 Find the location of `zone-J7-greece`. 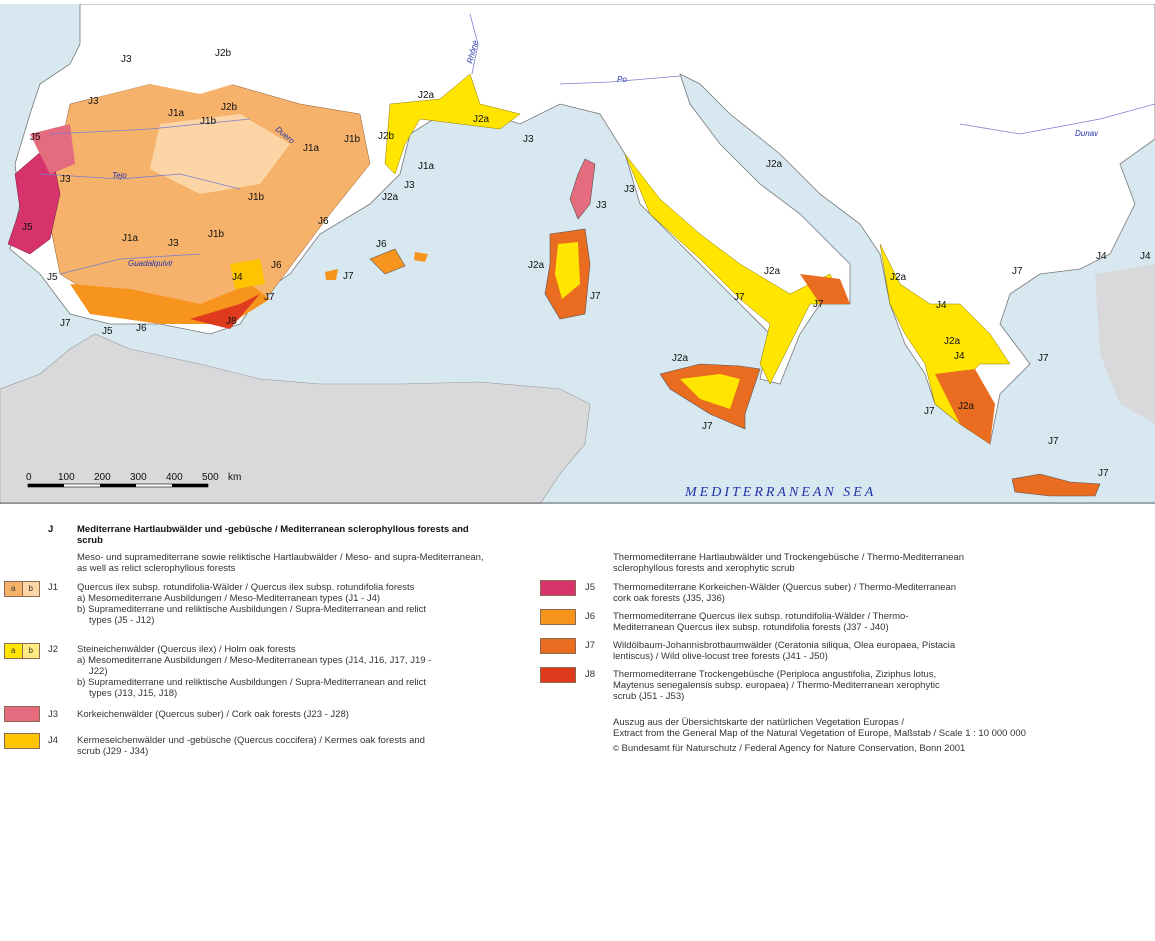

zone-J7-greece is located at coordinates (965, 406).